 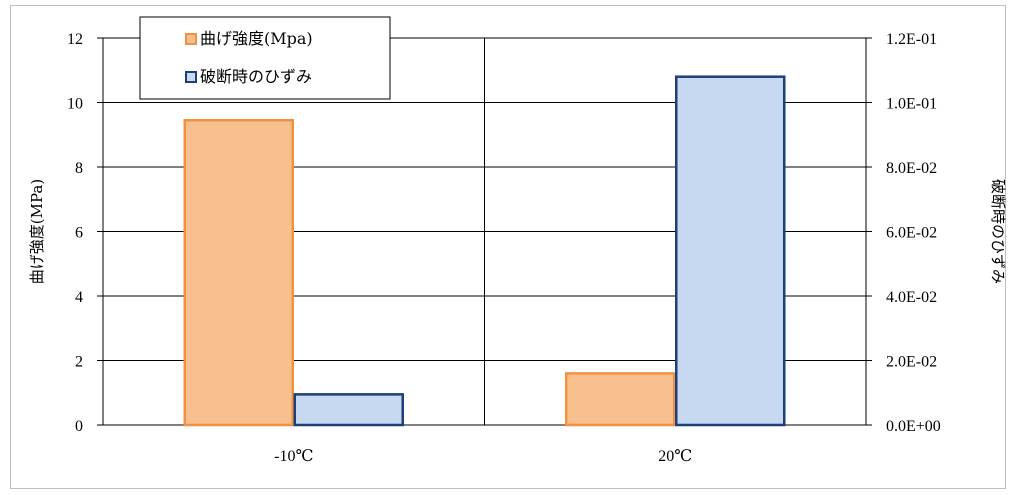 I want to click on y-tick-label: 10, so click(x=75, y=104).